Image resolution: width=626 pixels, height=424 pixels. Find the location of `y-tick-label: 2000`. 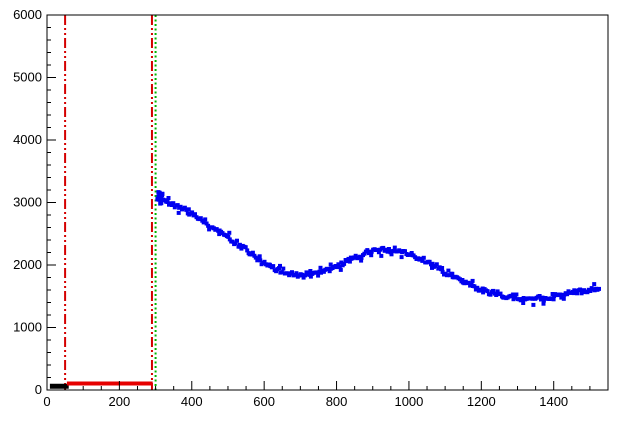

y-tick-label: 2000 is located at coordinates (27, 264).